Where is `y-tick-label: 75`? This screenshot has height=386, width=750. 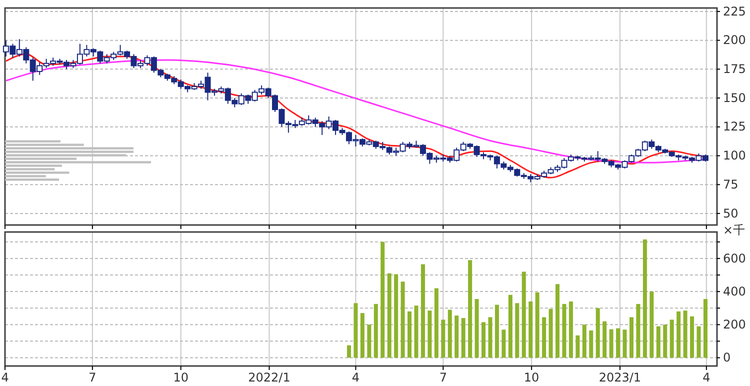
y-tick-label: 75 is located at coordinates (730, 184).